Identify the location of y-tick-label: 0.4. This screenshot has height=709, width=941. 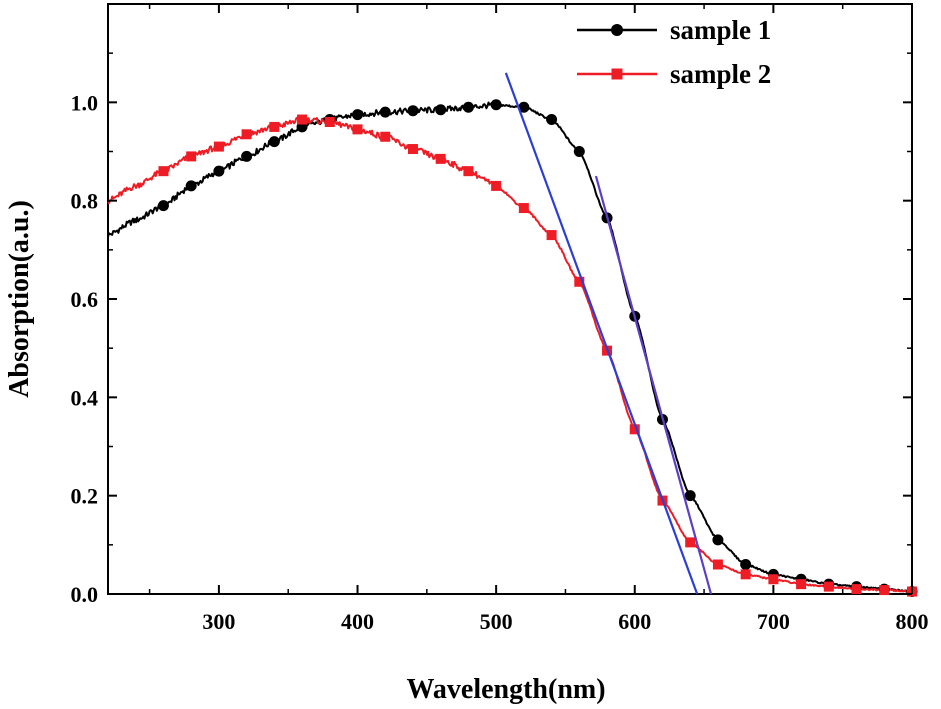
(85, 397).